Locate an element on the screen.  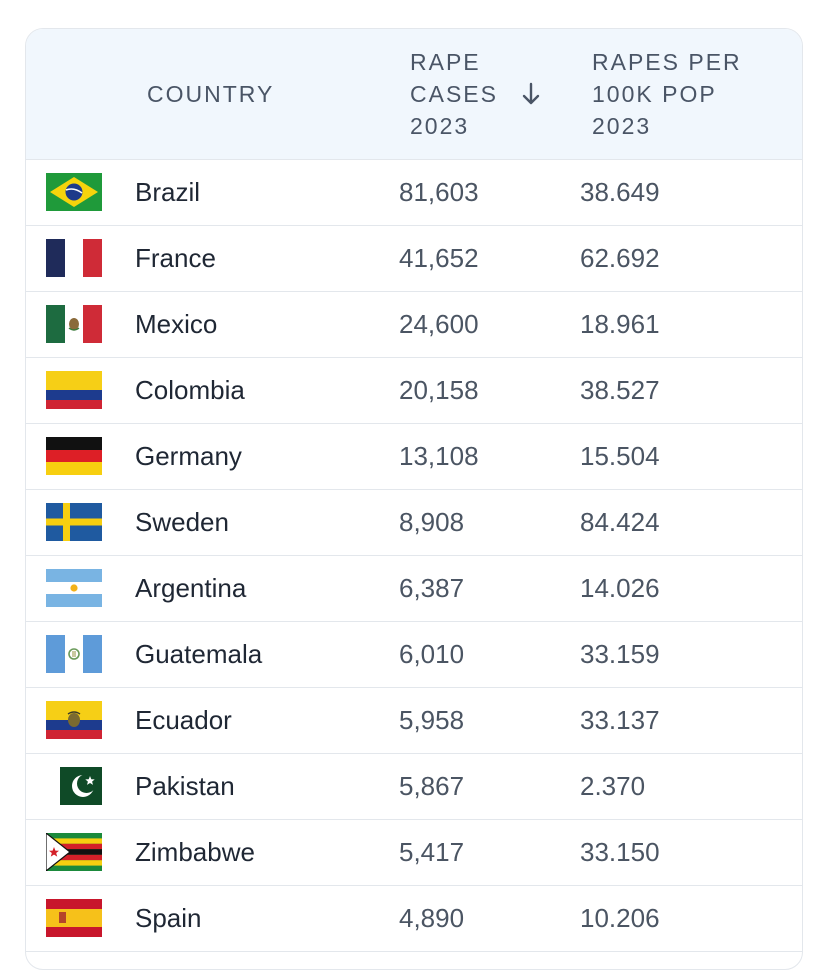
table-row: Argentina 6,387 14.026 is located at coordinates (414, 589).